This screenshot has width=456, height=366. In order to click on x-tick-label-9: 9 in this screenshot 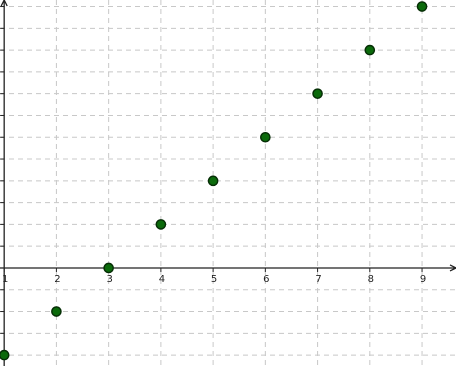, I will do `click(423, 279)`.